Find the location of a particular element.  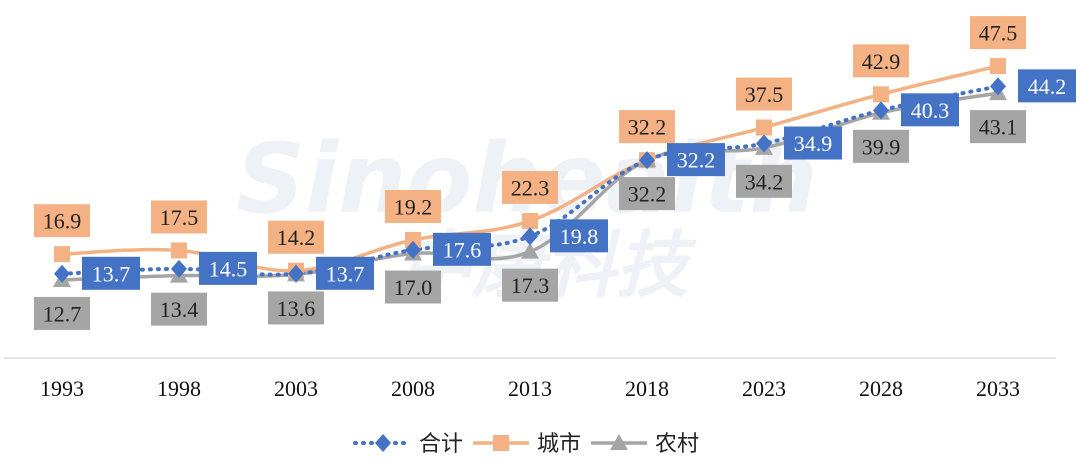

data-label-rural: 32.2 is located at coordinates (647, 194).